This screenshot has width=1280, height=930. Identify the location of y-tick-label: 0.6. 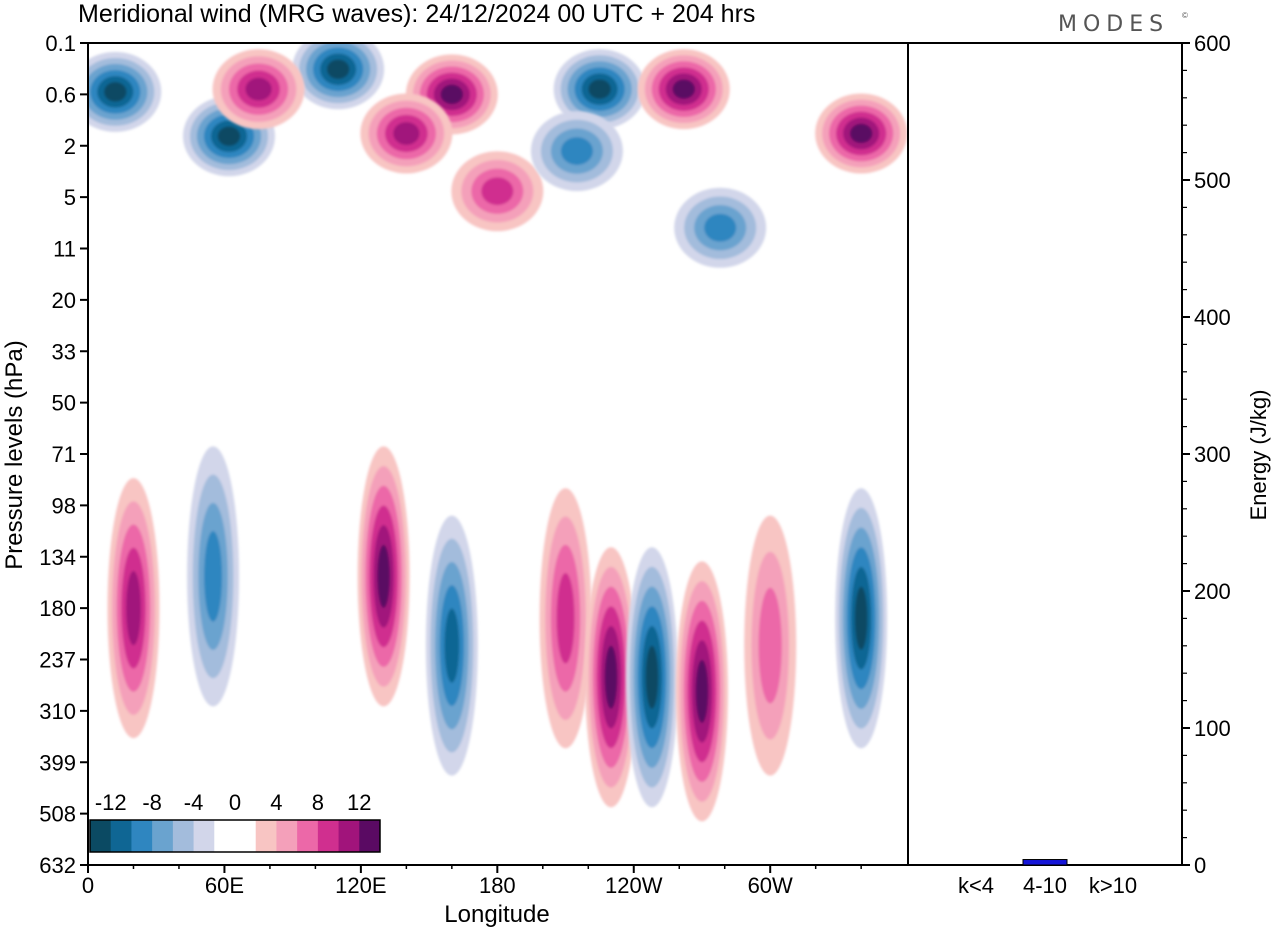
(60, 94).